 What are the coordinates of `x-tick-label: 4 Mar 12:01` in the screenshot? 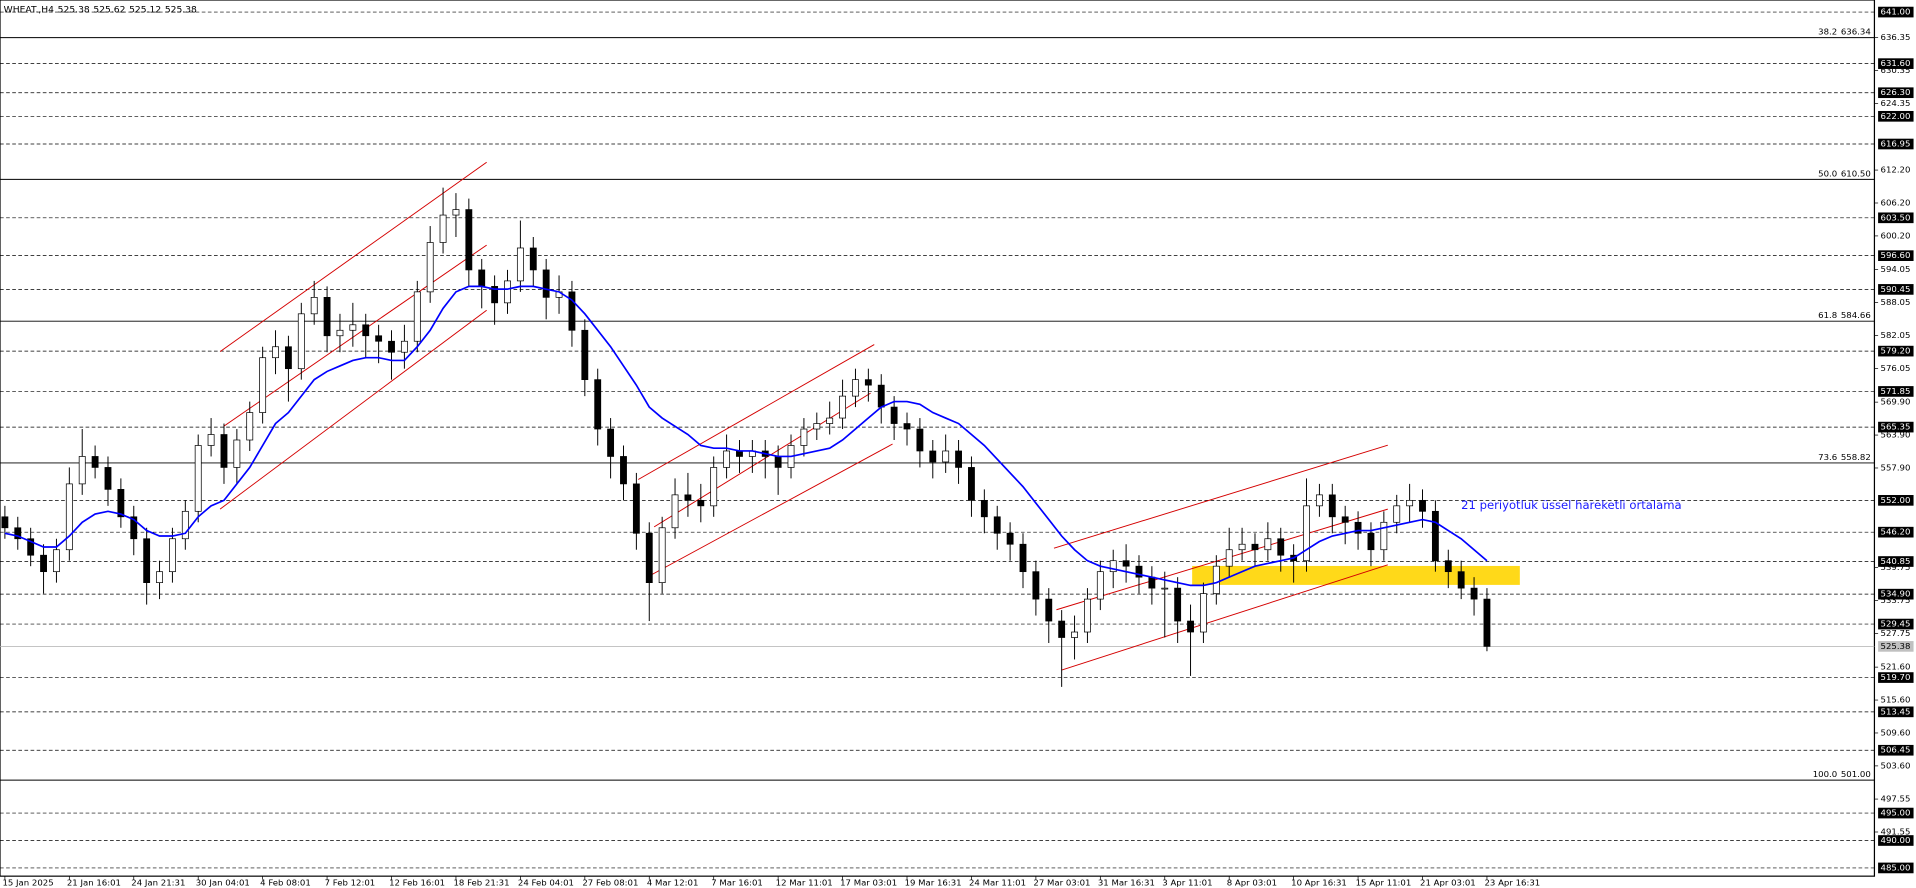 It's located at (673, 883).